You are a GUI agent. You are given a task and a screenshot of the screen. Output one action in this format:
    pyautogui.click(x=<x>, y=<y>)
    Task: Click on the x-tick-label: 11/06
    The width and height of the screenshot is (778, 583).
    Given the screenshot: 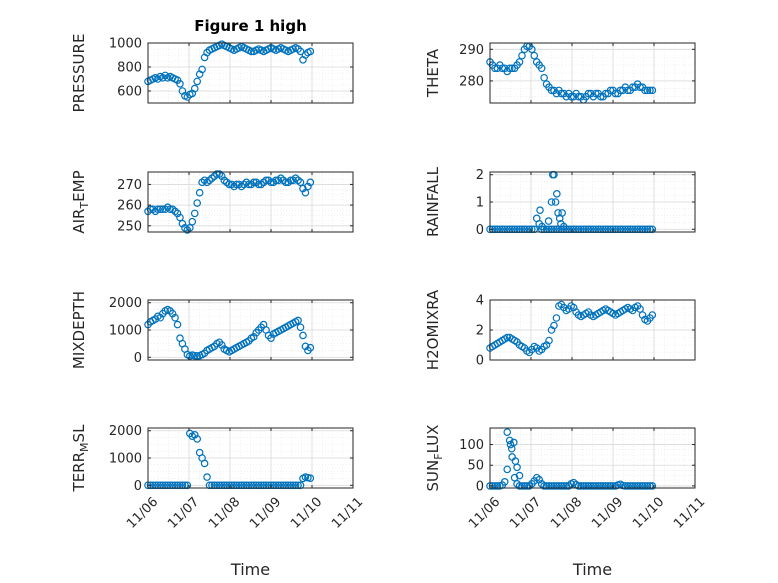 What is the action you would take?
    pyautogui.click(x=484, y=513)
    